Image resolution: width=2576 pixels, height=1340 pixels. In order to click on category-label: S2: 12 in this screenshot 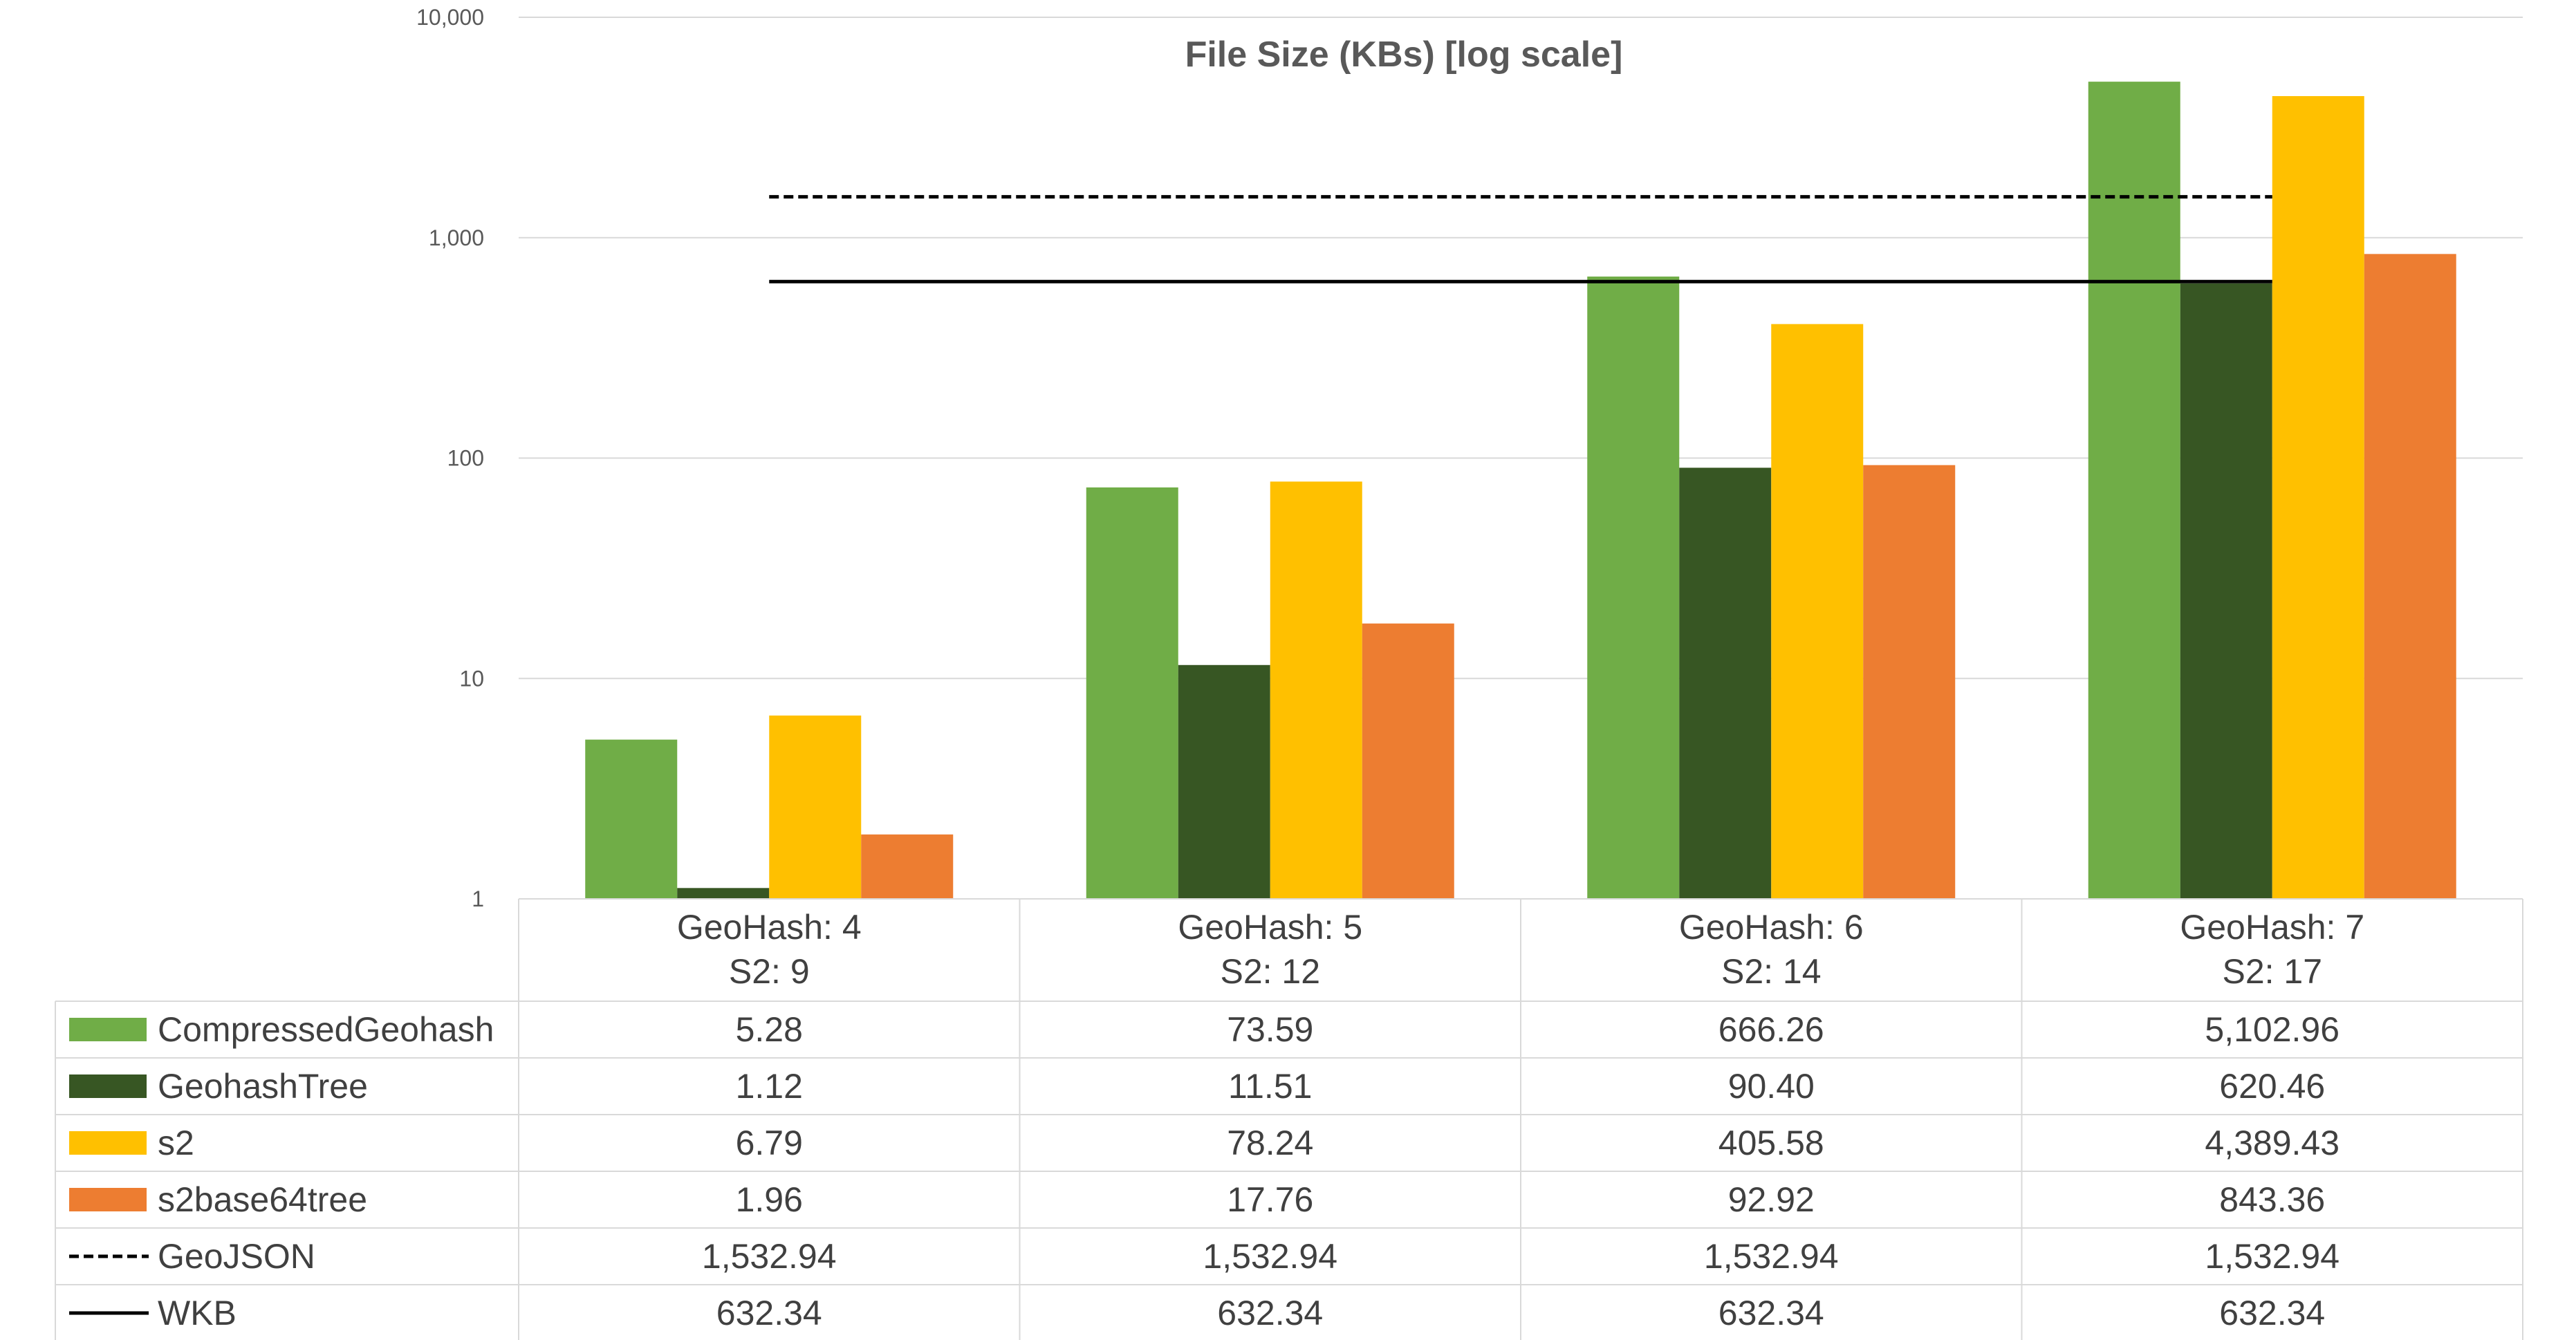, I will do `click(1270, 971)`.